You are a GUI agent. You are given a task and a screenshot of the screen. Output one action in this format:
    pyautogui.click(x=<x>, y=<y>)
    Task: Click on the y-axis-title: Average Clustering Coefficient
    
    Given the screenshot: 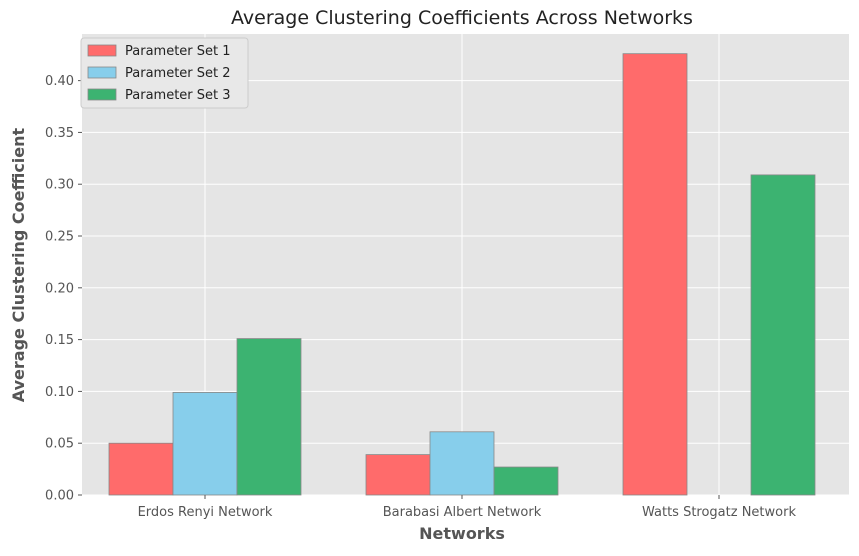 What is the action you would take?
    pyautogui.click(x=18, y=264)
    